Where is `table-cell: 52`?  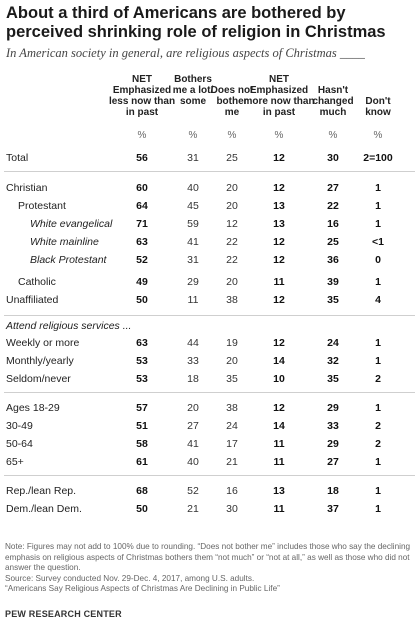
table-cell: 52 is located at coordinates (193, 491).